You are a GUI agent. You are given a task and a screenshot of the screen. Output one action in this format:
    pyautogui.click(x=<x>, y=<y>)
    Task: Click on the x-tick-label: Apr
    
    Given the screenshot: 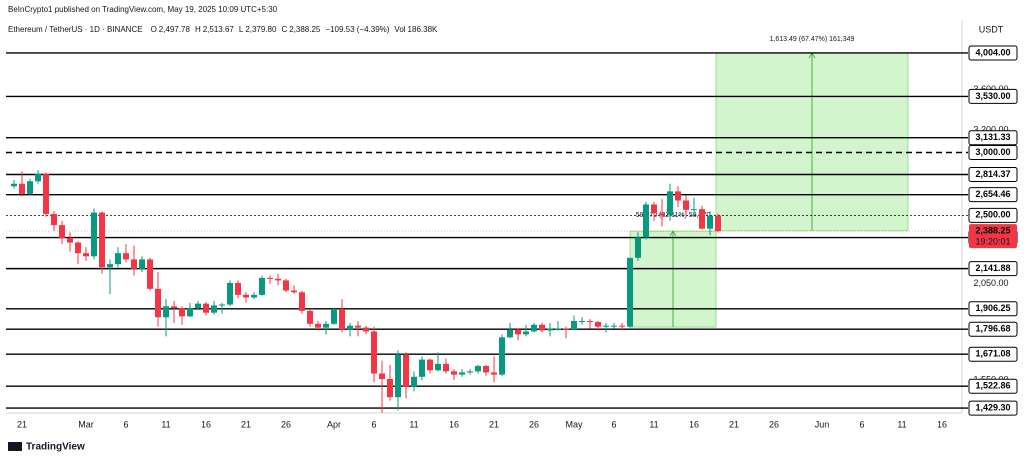 What is the action you would take?
    pyautogui.click(x=334, y=424)
    